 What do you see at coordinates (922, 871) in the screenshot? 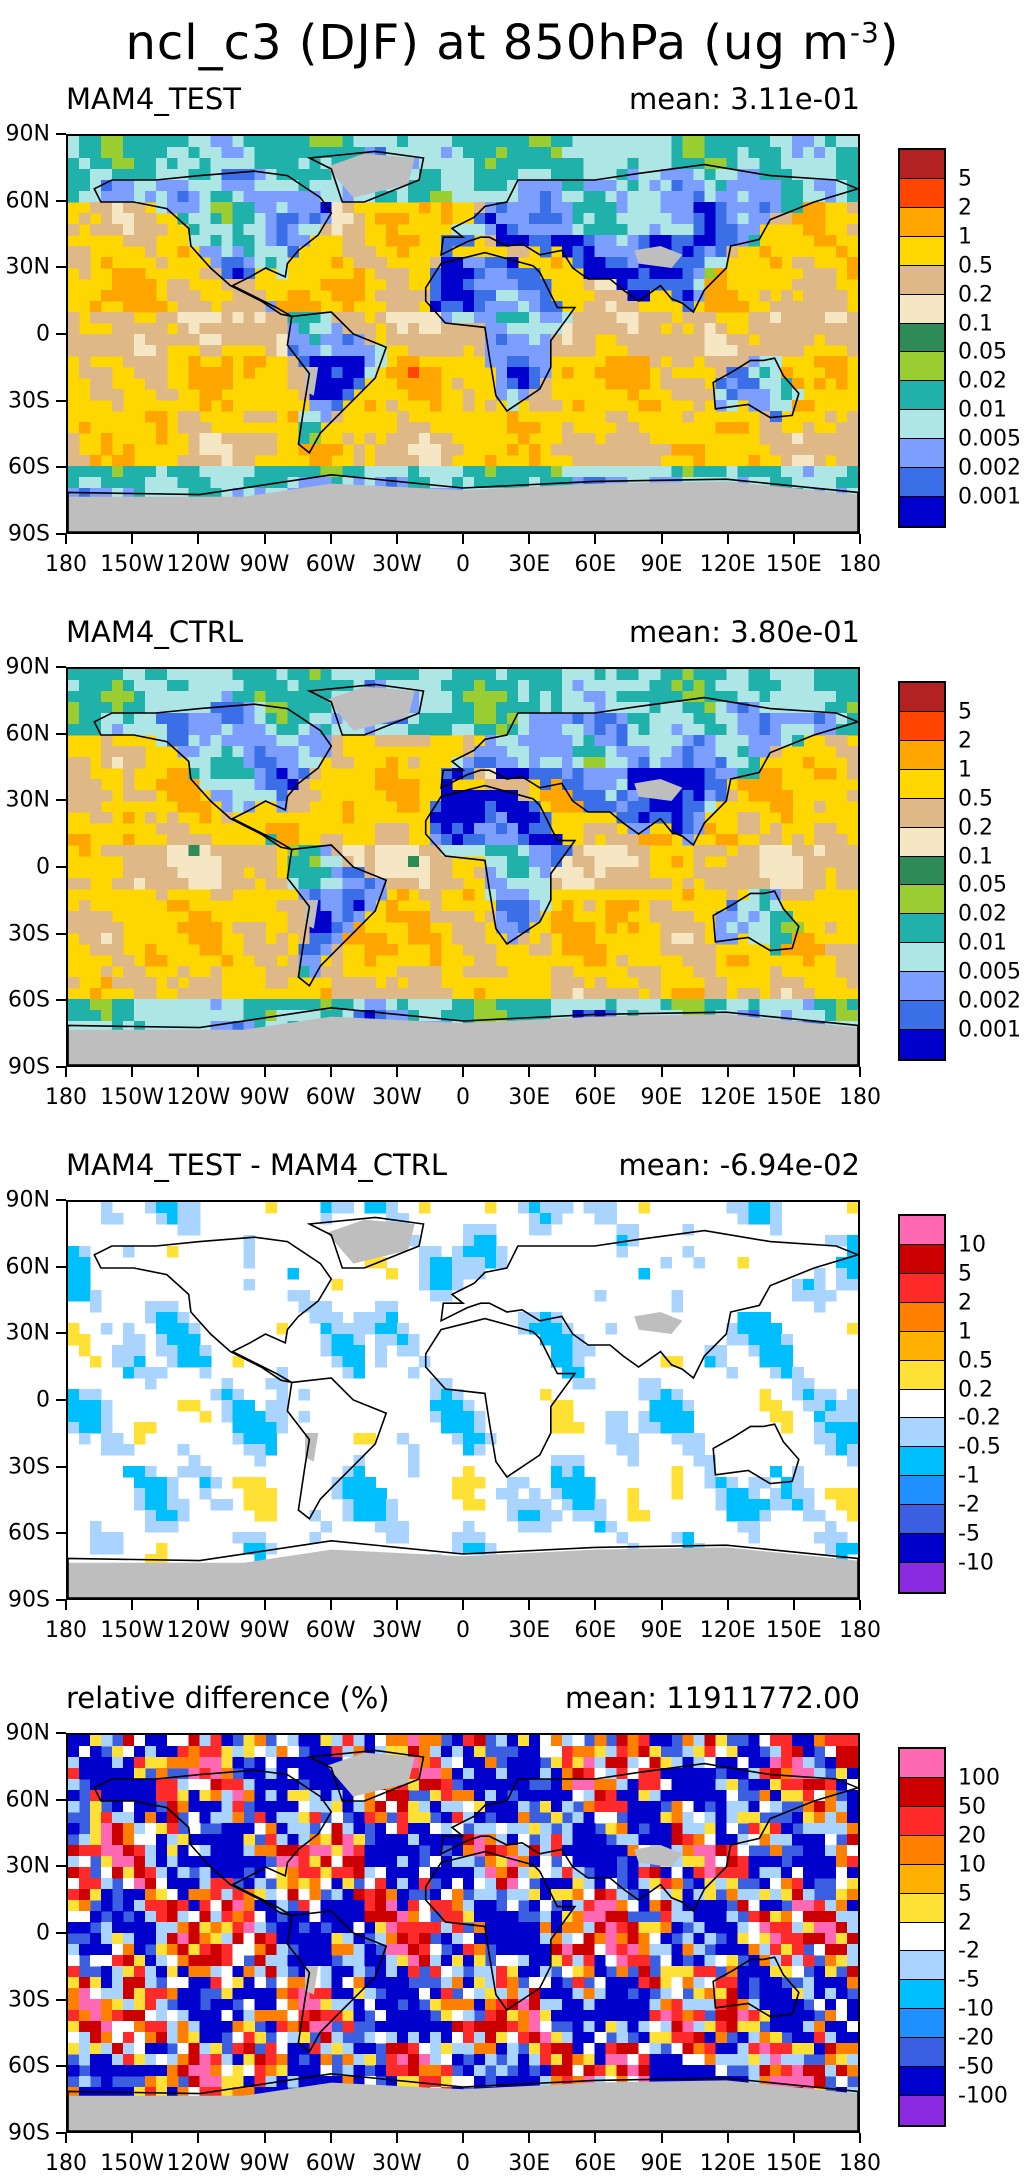
I see `colorbar` at bounding box center [922, 871].